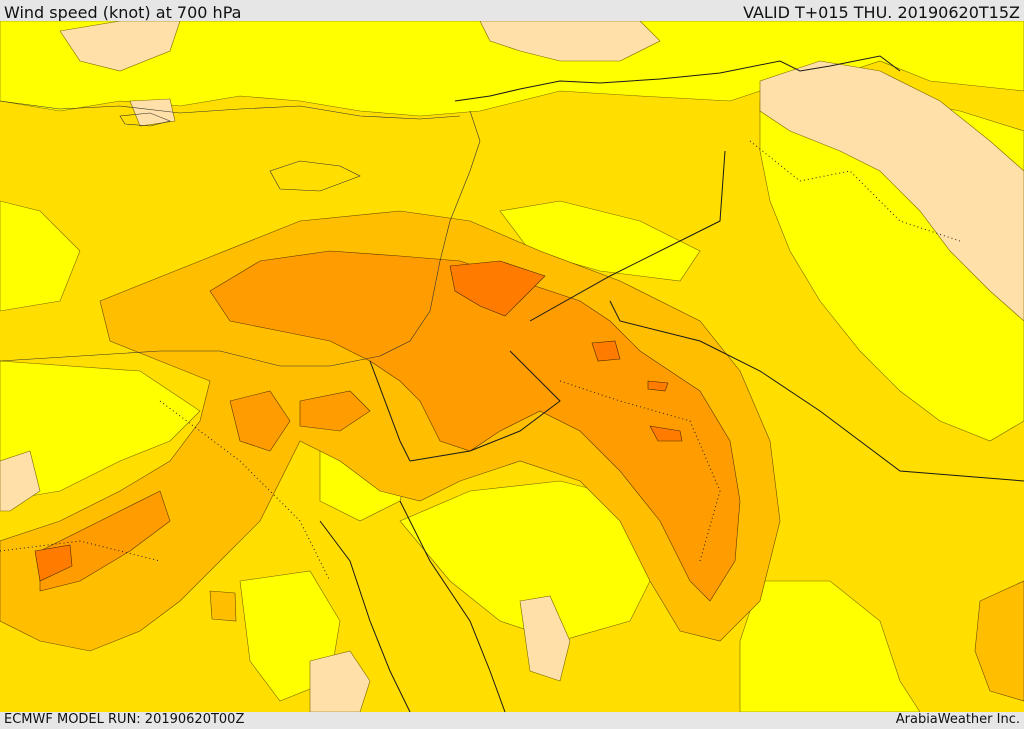 The image size is (1024, 729). What do you see at coordinates (390, 411) in the screenshot?
I see `egypt-libya-border` at bounding box center [390, 411].